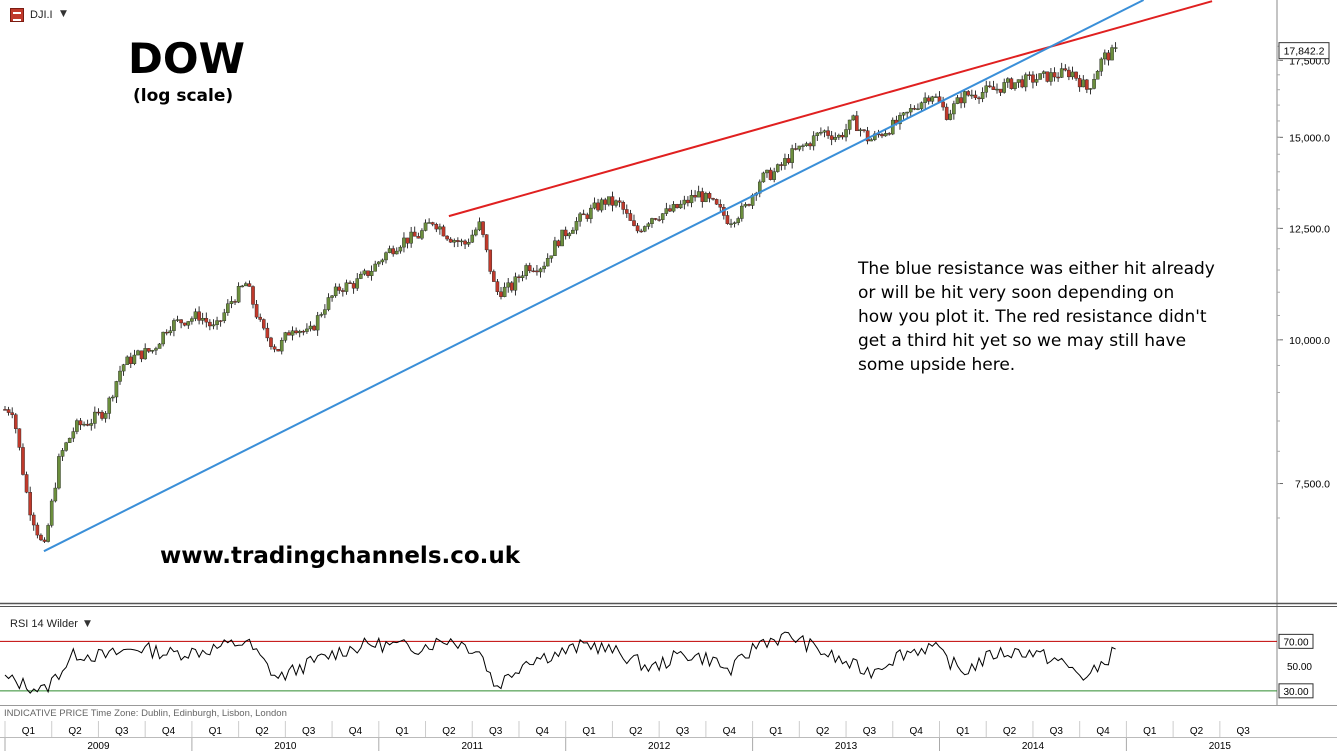  What do you see at coordinates (41, 15) in the screenshot?
I see `symbol-label: DJI.I` at bounding box center [41, 15].